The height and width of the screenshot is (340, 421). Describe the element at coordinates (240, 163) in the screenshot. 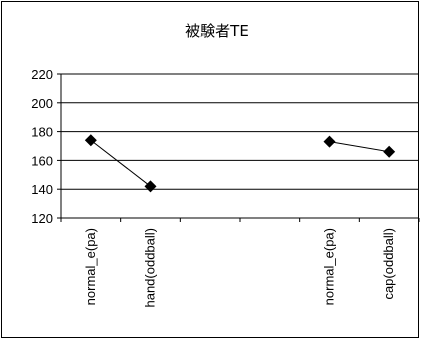

I see `series-layer` at that location.